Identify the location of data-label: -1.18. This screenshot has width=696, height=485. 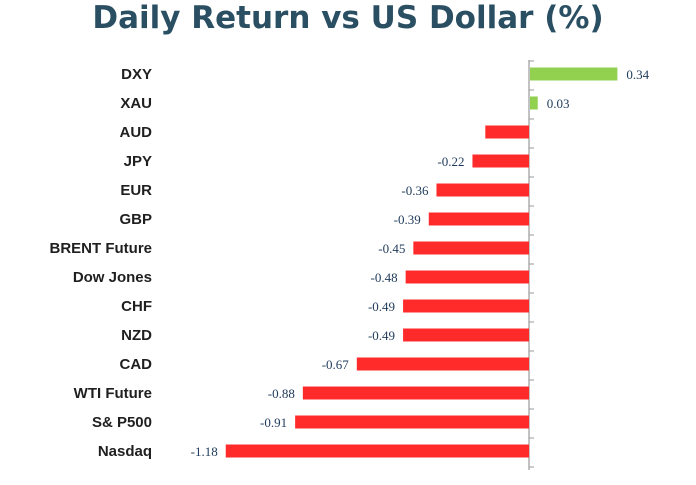
(204, 451).